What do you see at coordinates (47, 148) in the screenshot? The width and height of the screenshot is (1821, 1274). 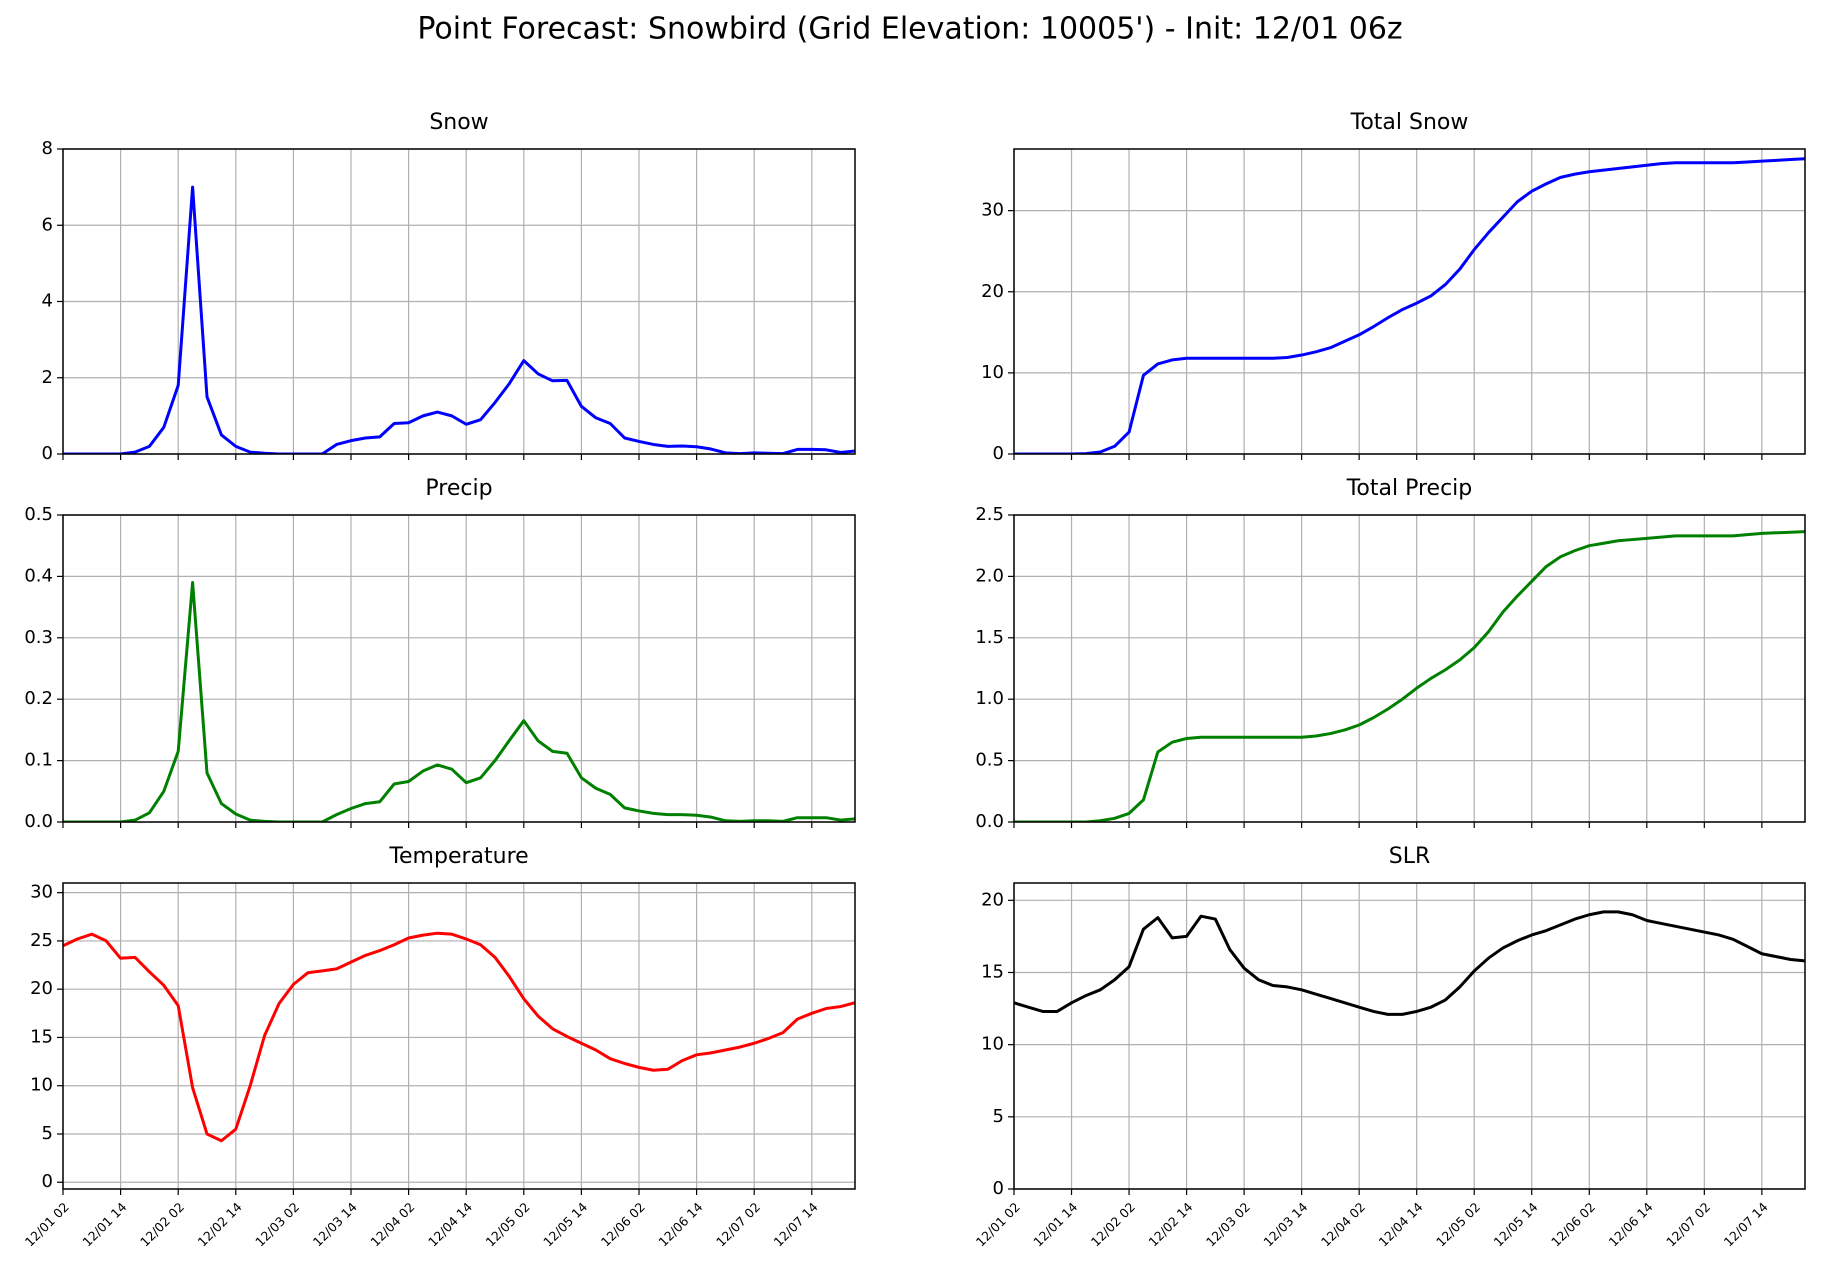 I see `y-tick-label: 8` at bounding box center [47, 148].